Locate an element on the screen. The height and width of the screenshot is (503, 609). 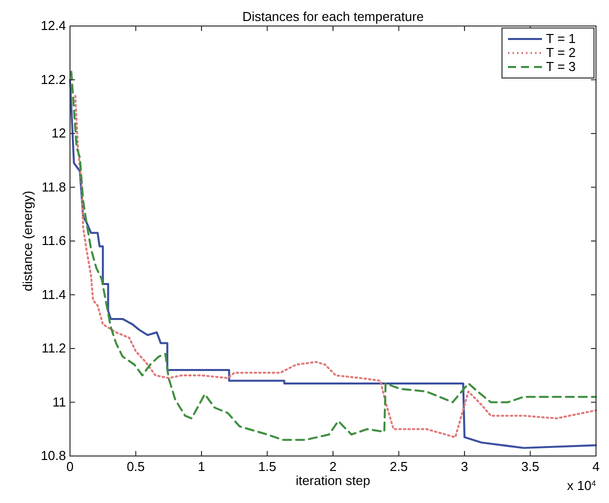
y-axis-title: distance (energy) is located at coordinates (27, 241).